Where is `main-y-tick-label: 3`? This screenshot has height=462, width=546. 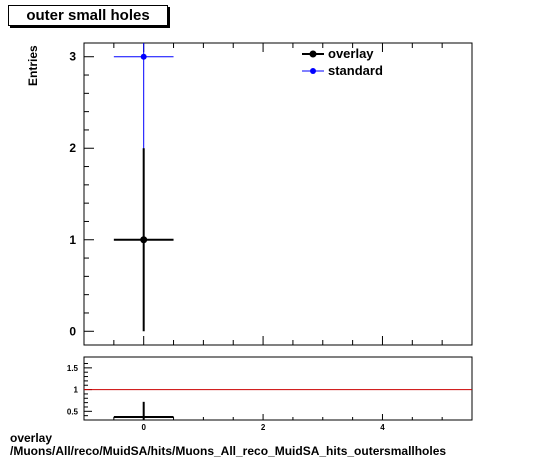
main-y-tick-label: 3 is located at coordinates (72, 57).